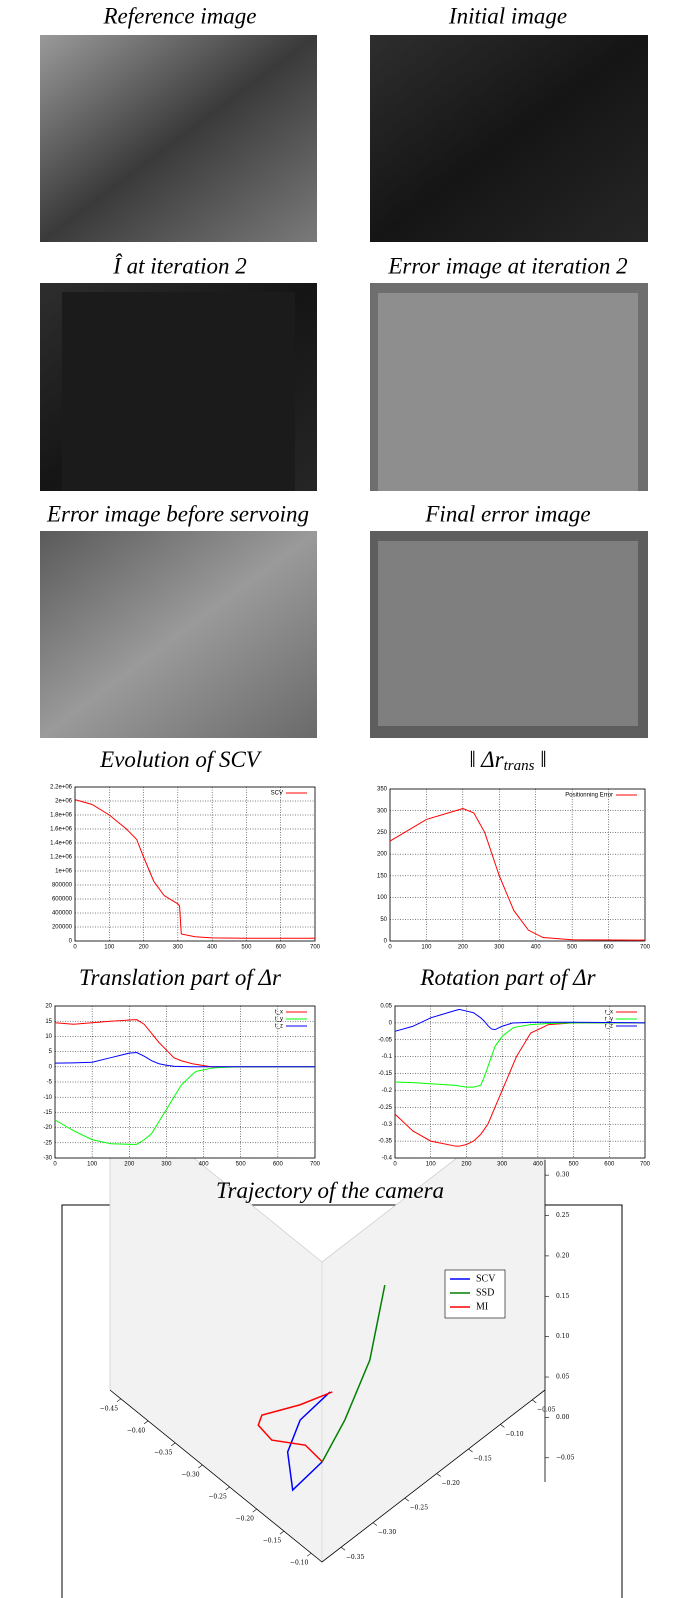 The height and width of the screenshot is (1598, 678). I want to click on x-tick-label: −0.25, so click(217, 1497).